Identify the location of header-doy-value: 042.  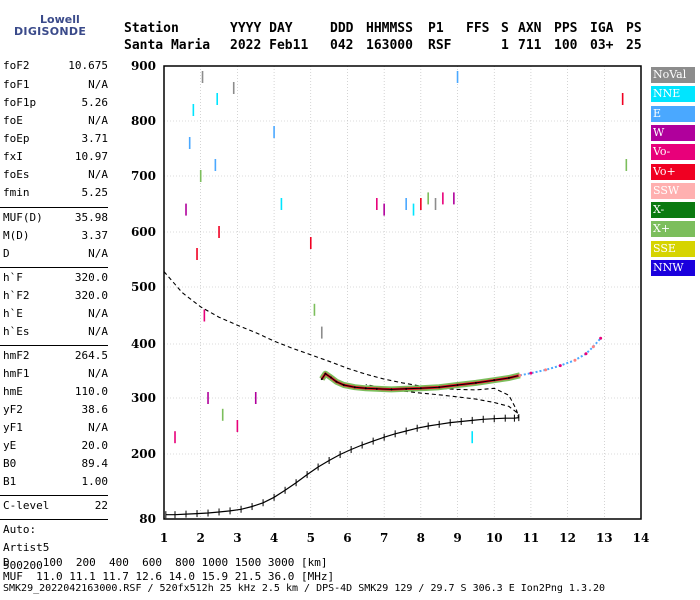
(342, 45).